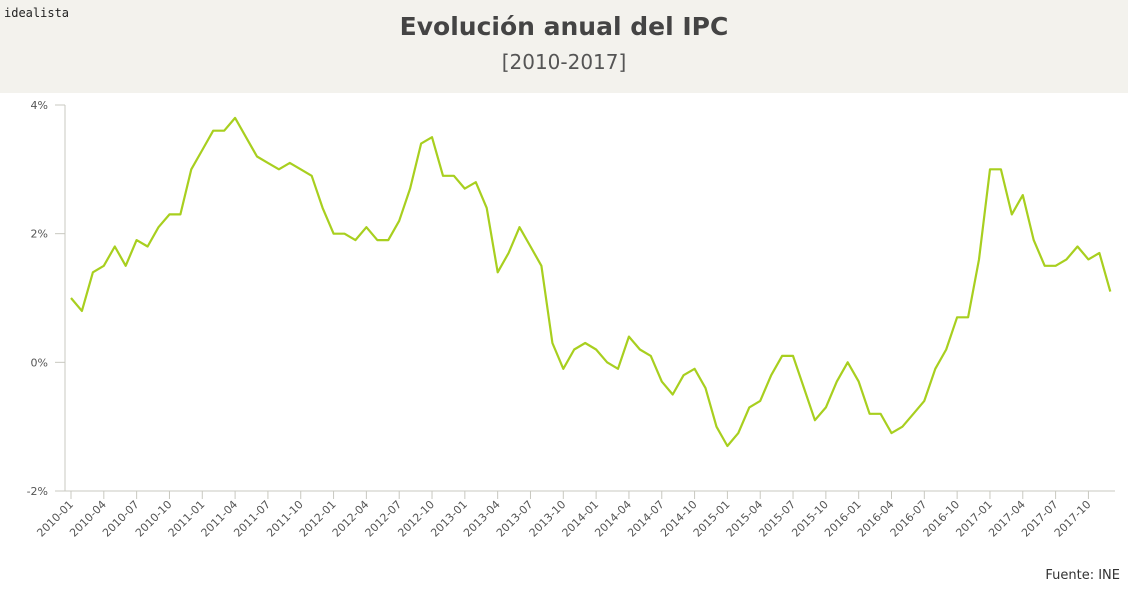 The height and width of the screenshot is (591, 1128). What do you see at coordinates (39, 362) in the screenshot?
I see `y-tick-label: 0%` at bounding box center [39, 362].